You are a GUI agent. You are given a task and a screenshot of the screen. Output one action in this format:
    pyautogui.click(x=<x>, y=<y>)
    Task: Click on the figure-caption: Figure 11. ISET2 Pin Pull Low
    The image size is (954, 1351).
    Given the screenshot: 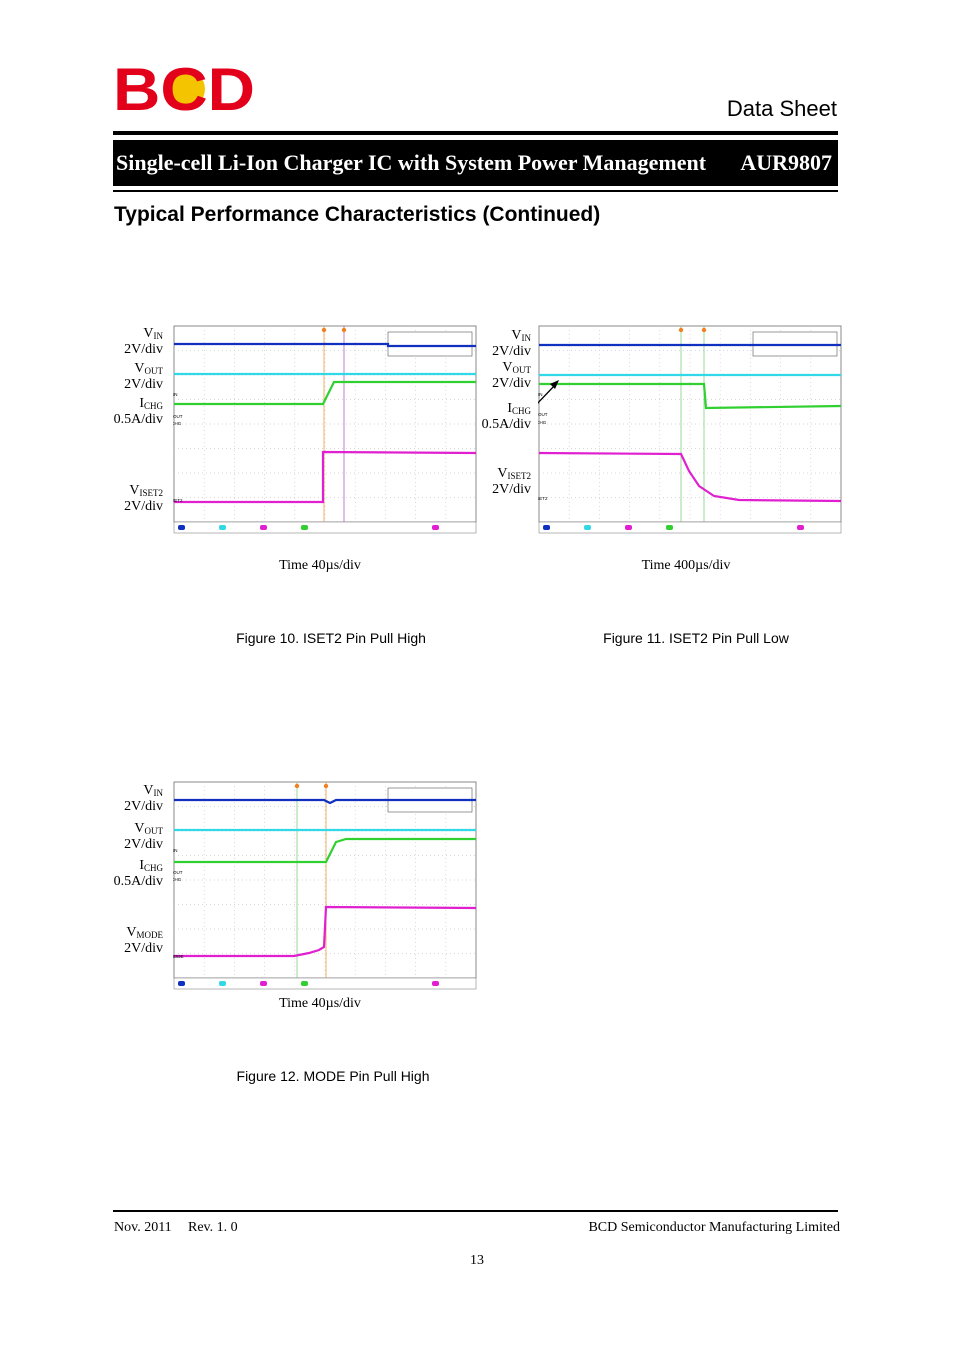 What is the action you would take?
    pyautogui.click(x=696, y=638)
    